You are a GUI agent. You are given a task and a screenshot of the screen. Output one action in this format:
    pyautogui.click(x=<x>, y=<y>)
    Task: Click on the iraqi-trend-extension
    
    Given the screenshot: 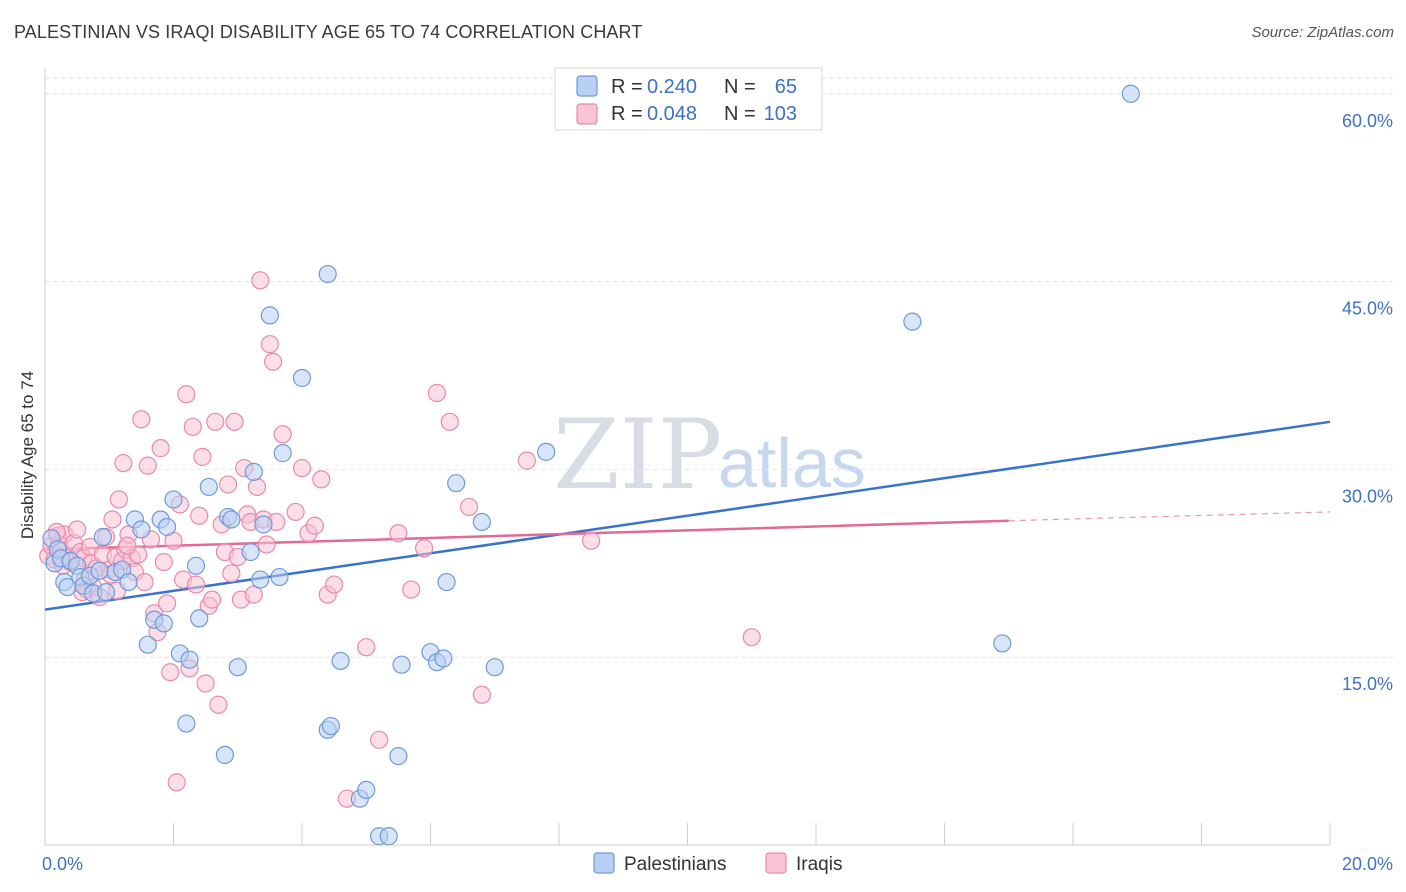 What is the action you would take?
    pyautogui.click(x=1169, y=516)
    